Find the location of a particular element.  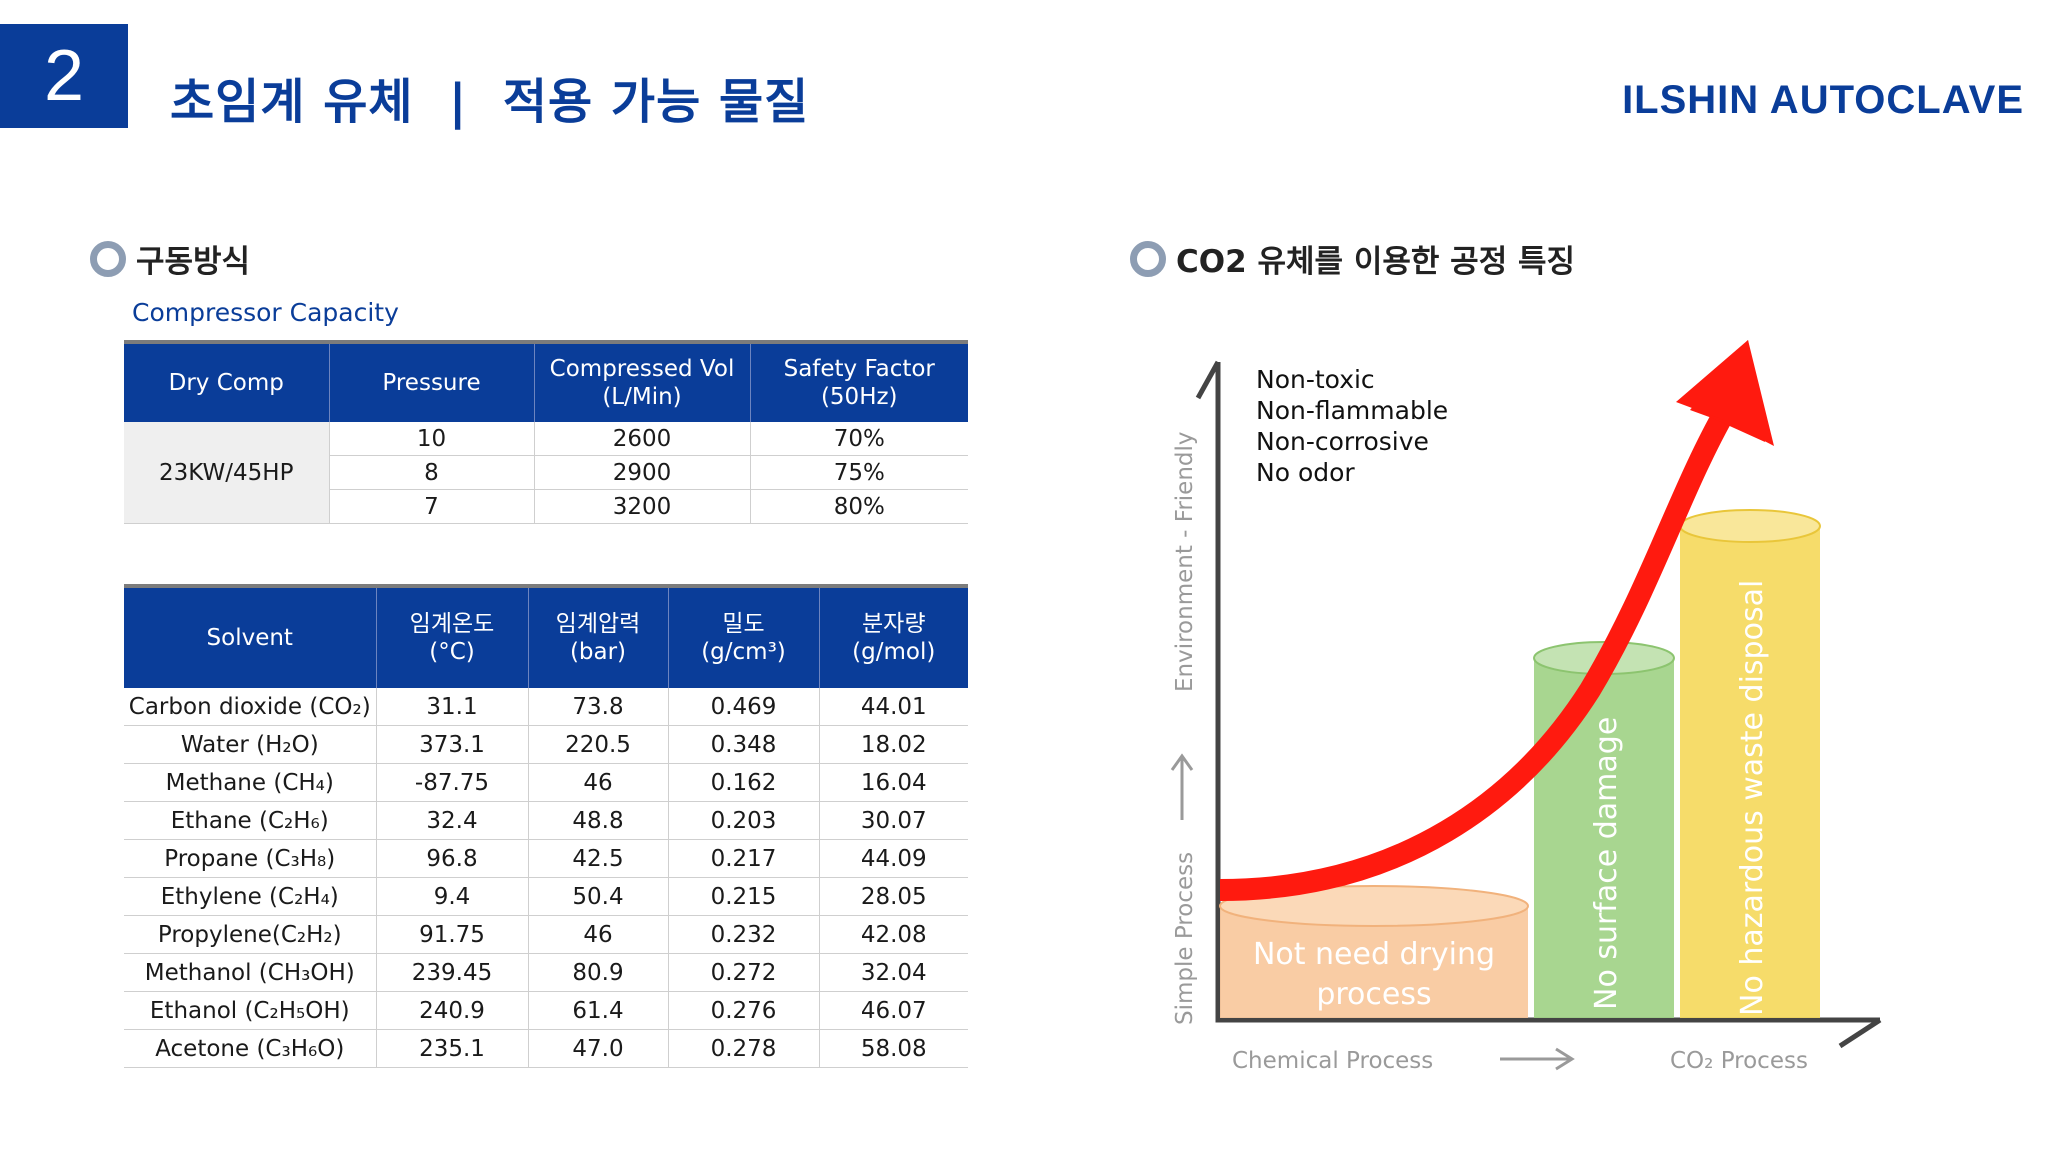

table-cell: Methanol (CH₃OH) is located at coordinates (250, 972).